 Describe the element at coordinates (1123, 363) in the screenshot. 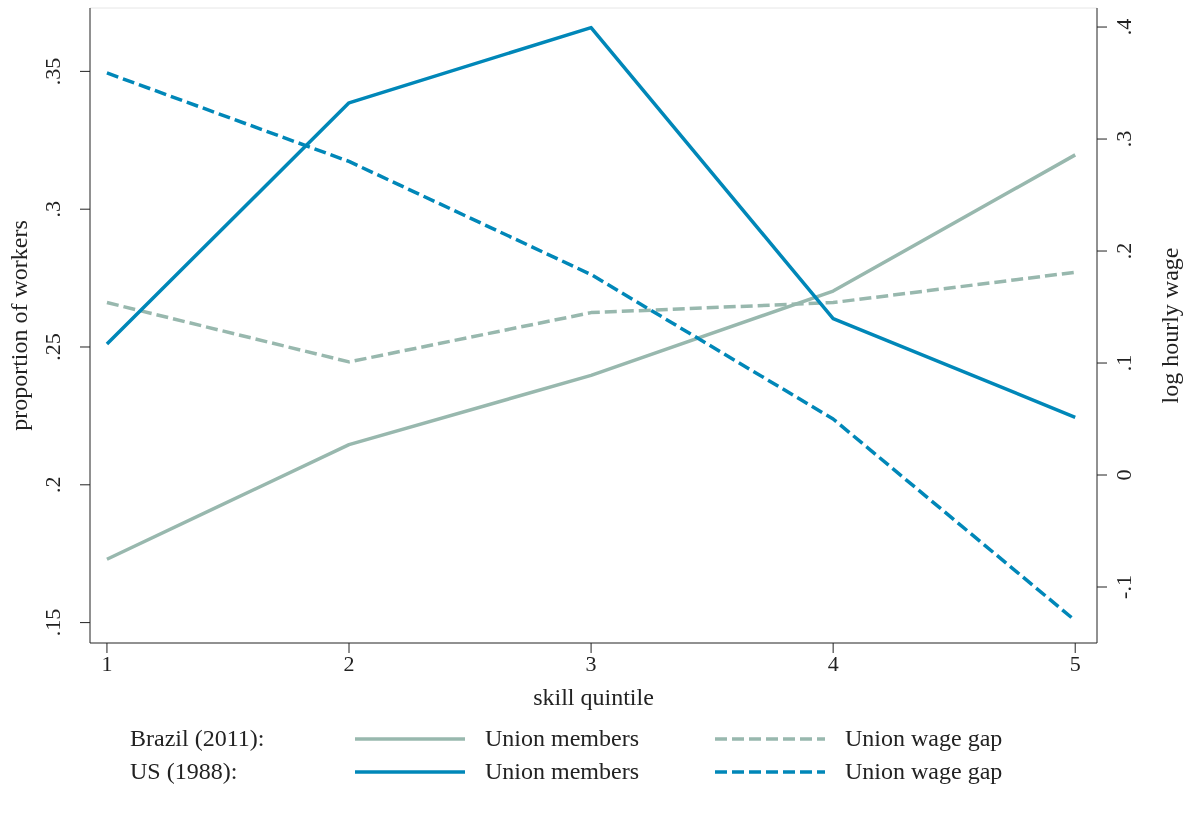

I see `y2-tick-label: .1` at that location.